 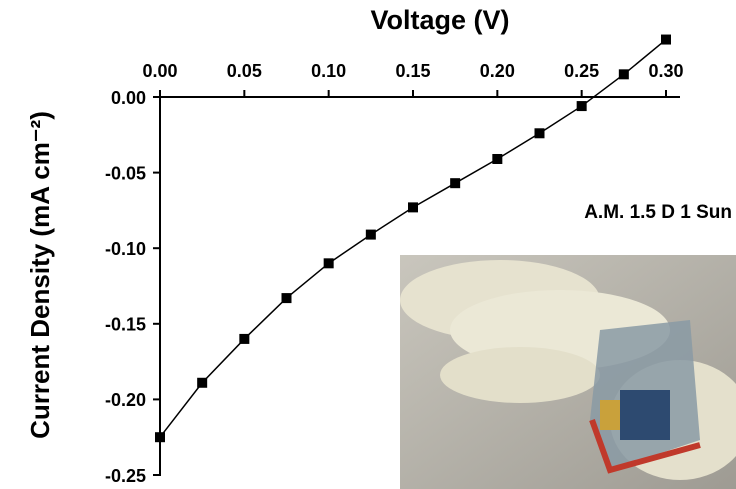 What do you see at coordinates (412, 71) in the screenshot?
I see `x-tick-label: 0.15` at bounding box center [412, 71].